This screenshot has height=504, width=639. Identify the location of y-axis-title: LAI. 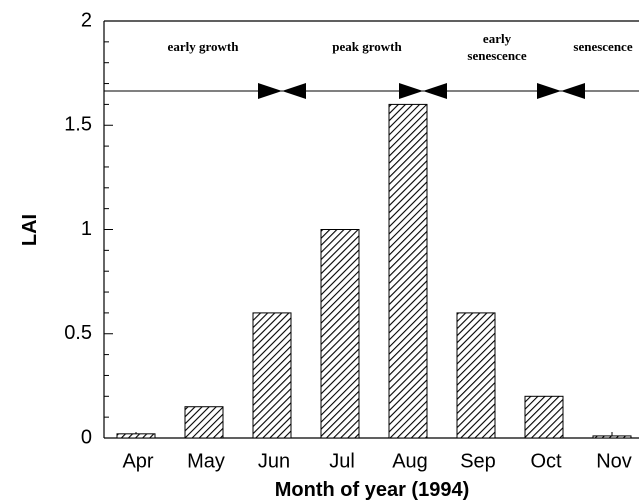
(30, 230).